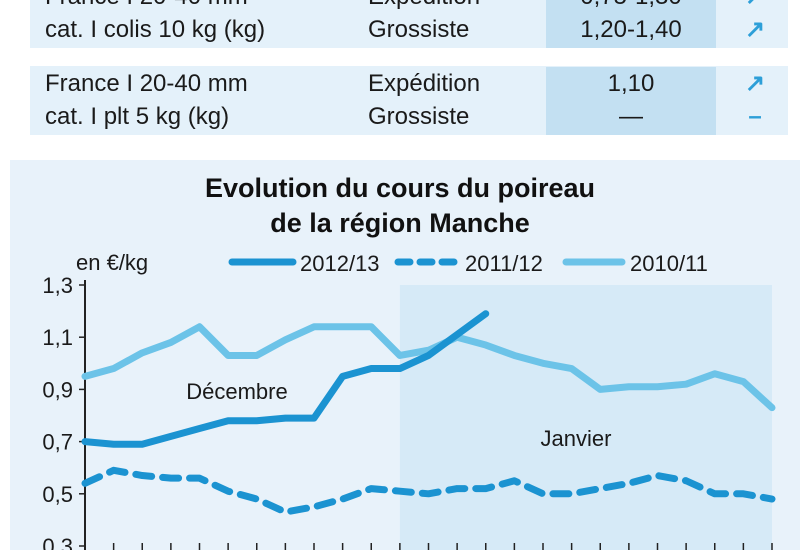  Describe the element at coordinates (755, 100) in the screenshot. I see `trend-cell: ↗ –` at that location.